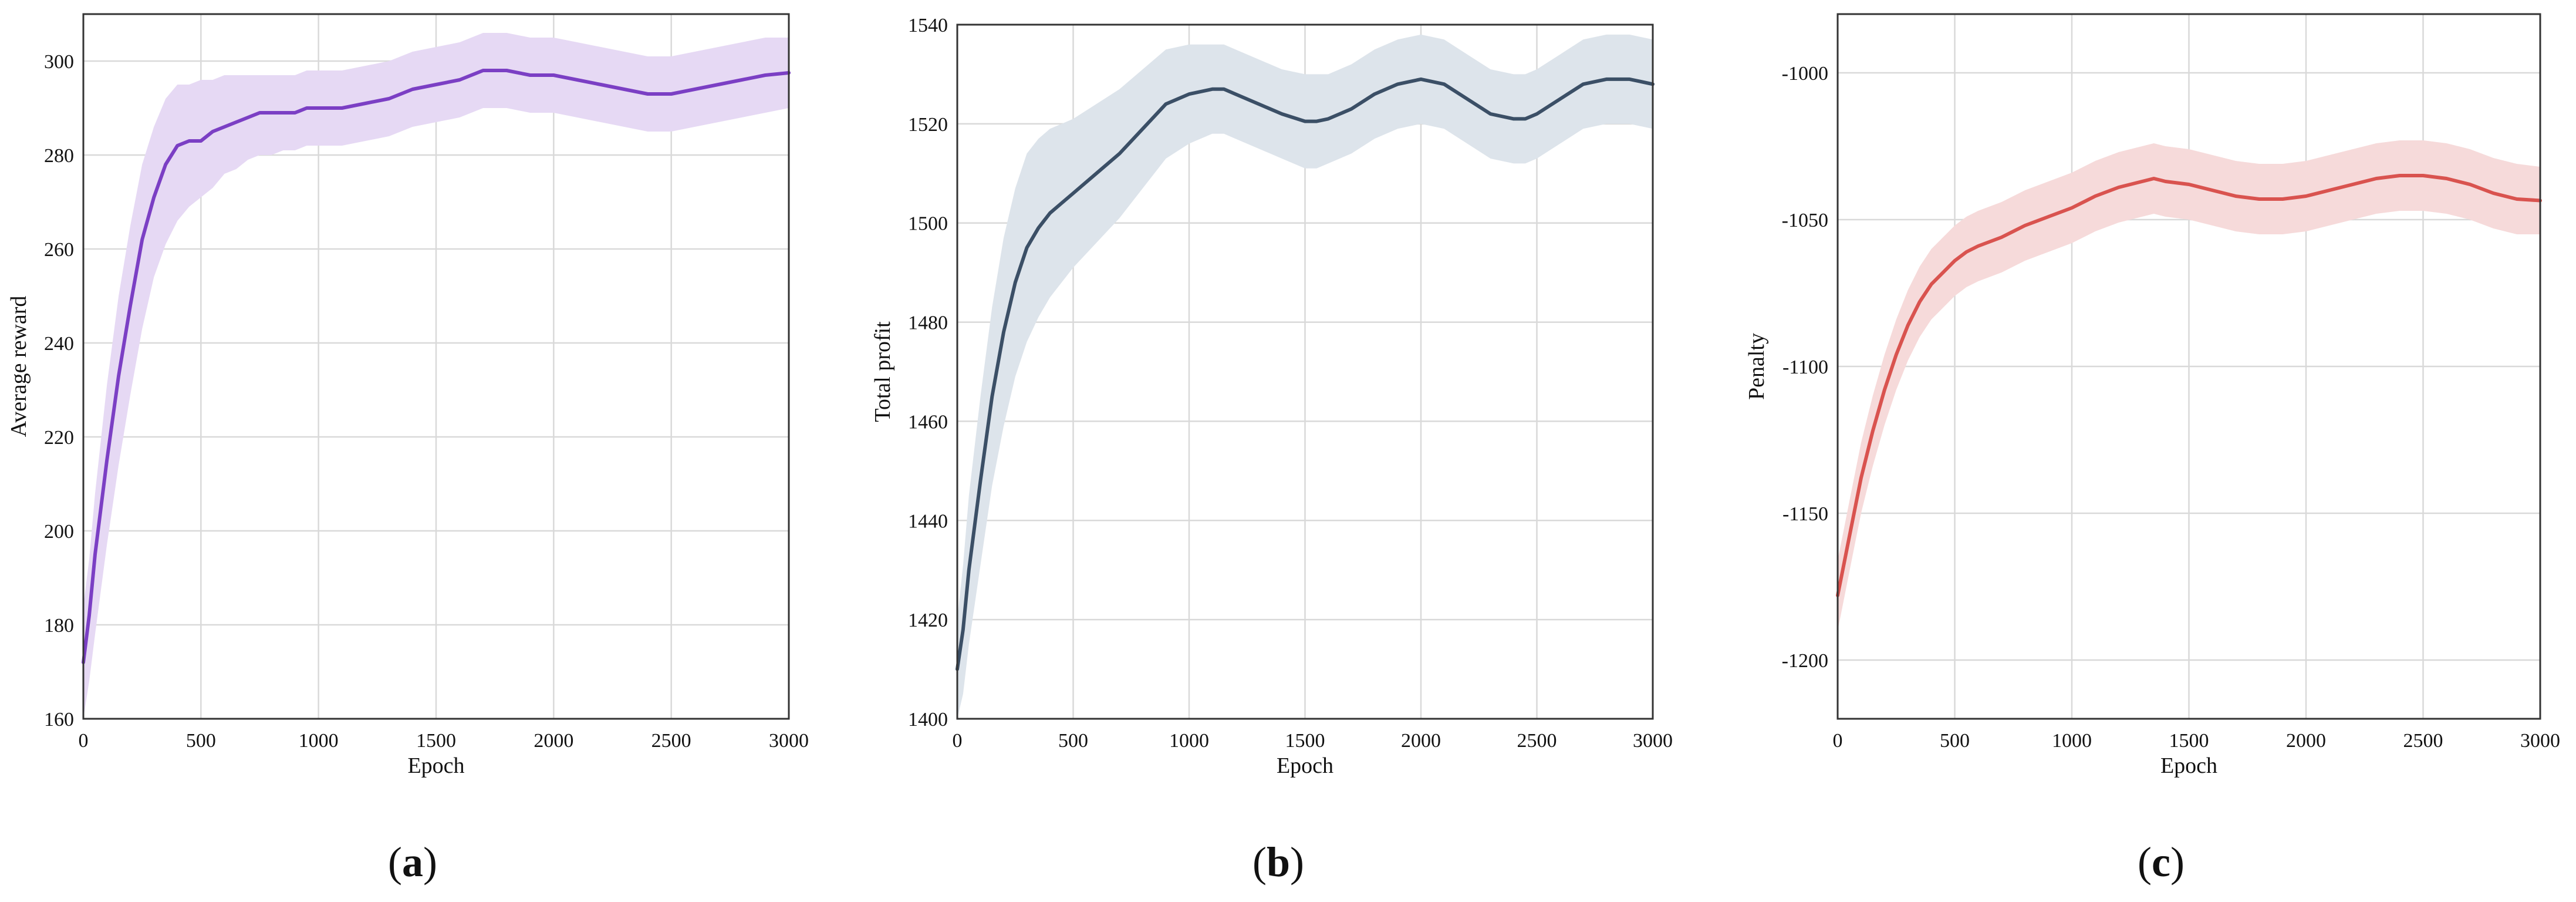 The image size is (2576, 902). I want to click on y-axis-label: Total profit, so click(882, 371).